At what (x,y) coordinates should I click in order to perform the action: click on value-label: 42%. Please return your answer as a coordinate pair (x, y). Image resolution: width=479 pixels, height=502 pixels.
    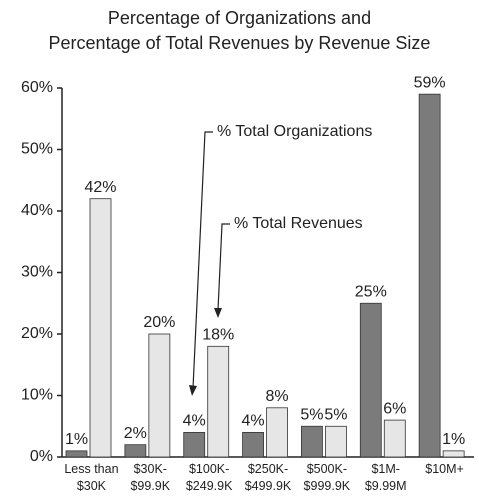
    Looking at the image, I should click on (100, 187).